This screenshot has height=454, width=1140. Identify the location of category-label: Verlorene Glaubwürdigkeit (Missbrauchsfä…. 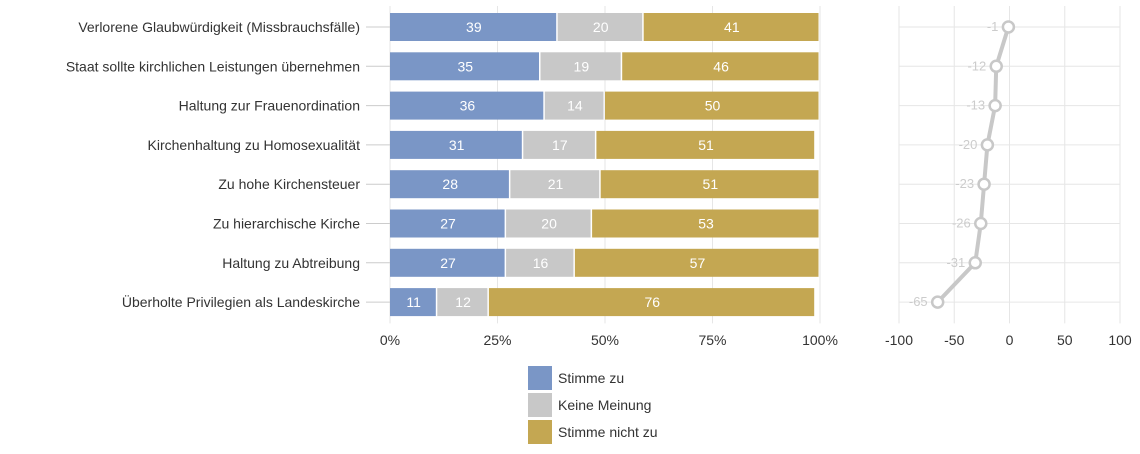
(219, 27).